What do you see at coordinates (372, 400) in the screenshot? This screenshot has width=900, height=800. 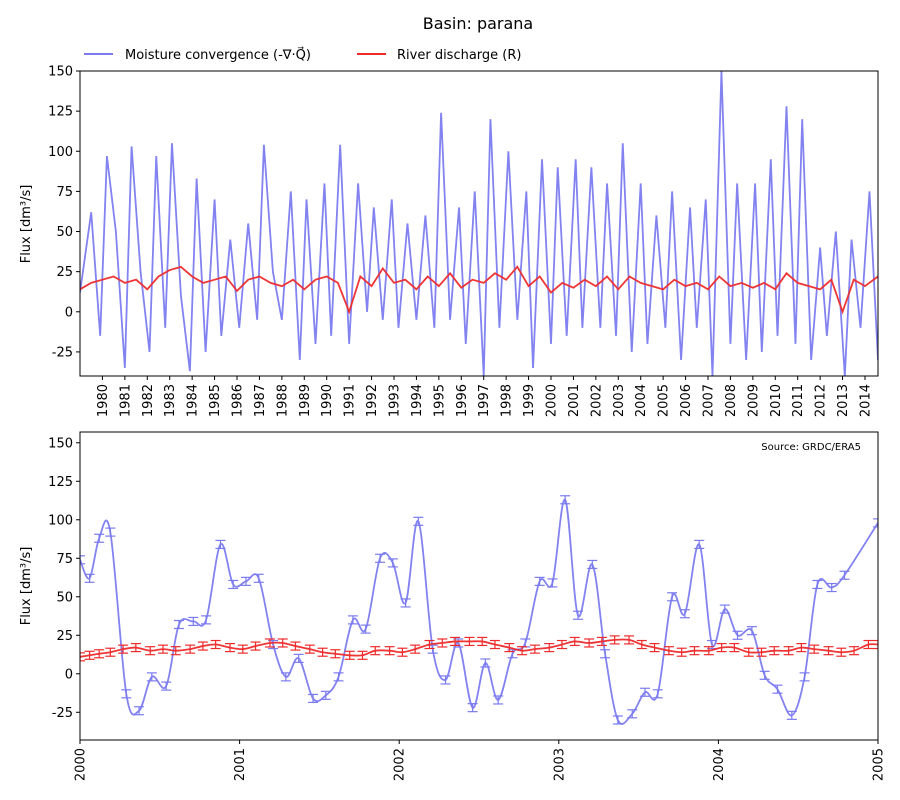 I see `x-tick-label: 1992` at bounding box center [372, 400].